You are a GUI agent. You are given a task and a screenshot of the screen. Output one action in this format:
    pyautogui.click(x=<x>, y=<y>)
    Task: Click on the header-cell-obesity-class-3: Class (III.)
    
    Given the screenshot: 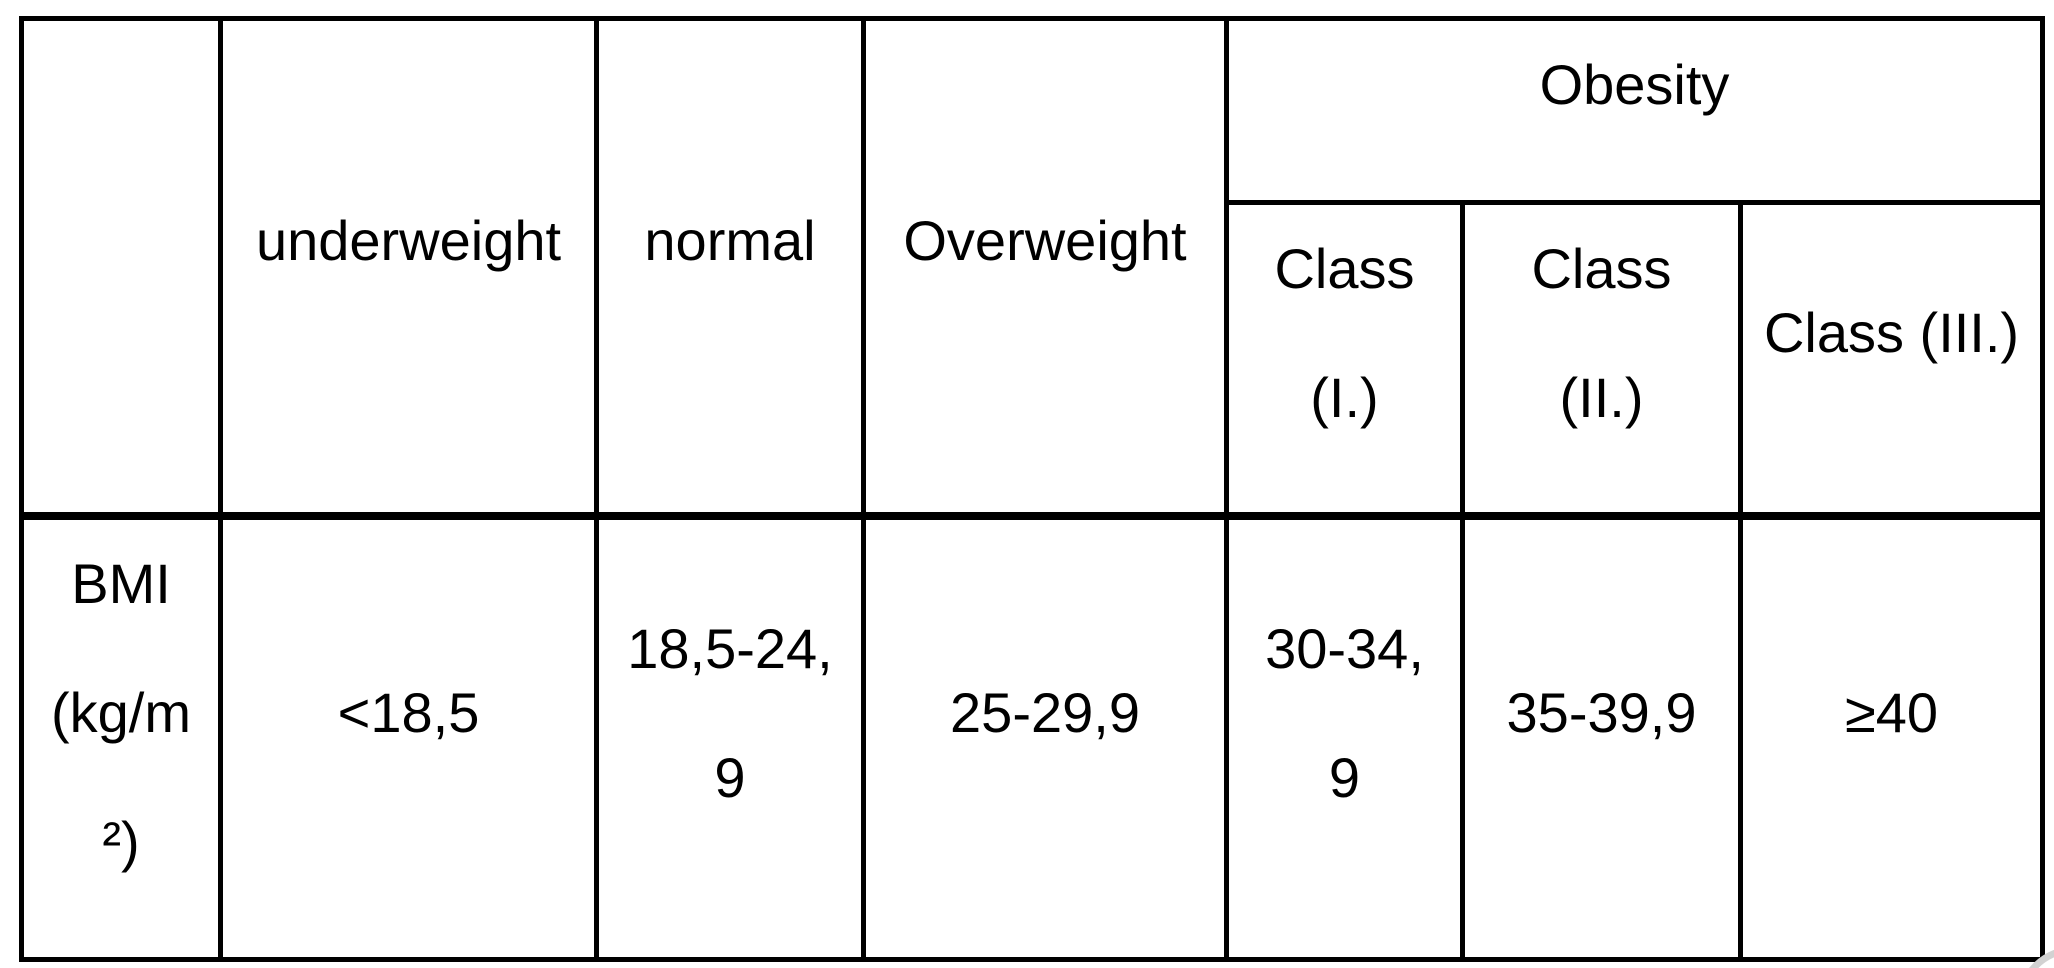 What is the action you would take?
    pyautogui.click(x=1891, y=359)
    